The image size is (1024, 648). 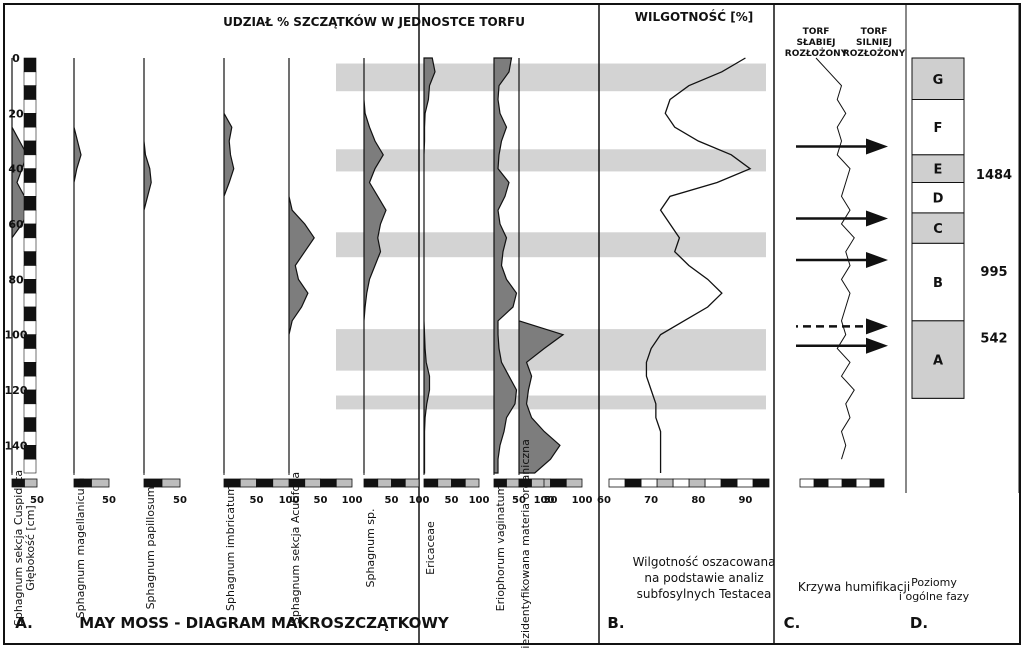 What do you see at coordinates (792, 623) in the screenshot?
I see `panel-c-label: C.` at bounding box center [792, 623].